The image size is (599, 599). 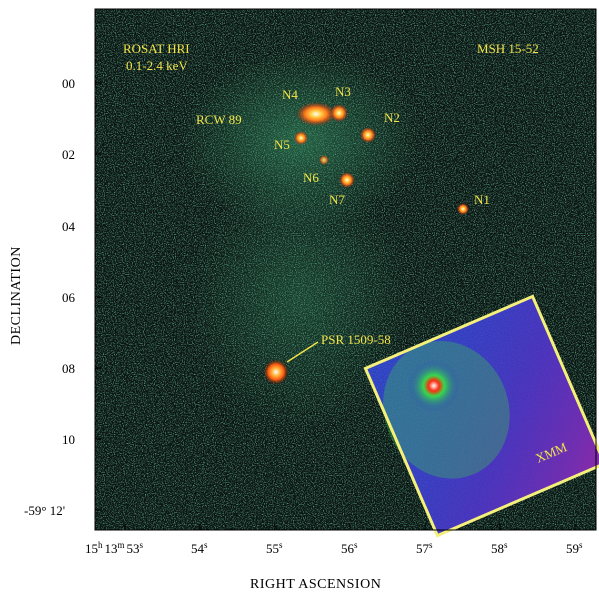 I want to click on knot-n5-source, so click(x=301, y=138).